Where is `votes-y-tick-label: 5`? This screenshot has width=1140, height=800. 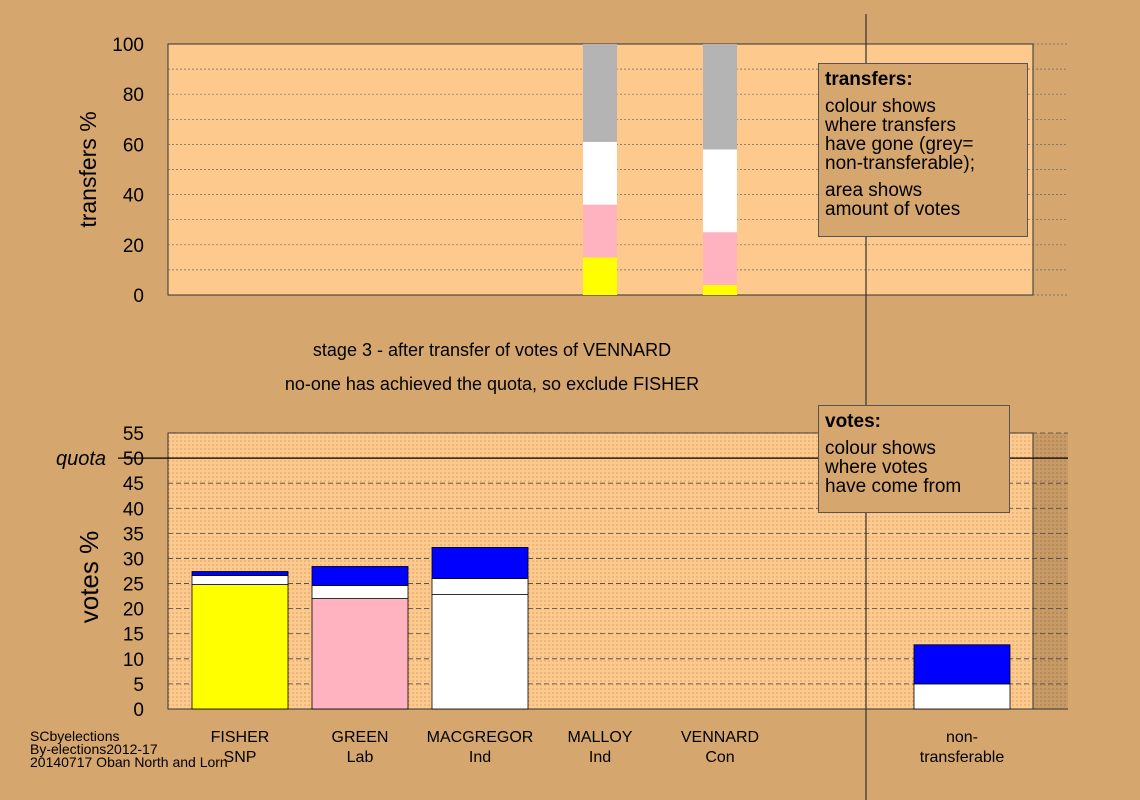
votes-y-tick-label: 5 is located at coordinates (138, 685).